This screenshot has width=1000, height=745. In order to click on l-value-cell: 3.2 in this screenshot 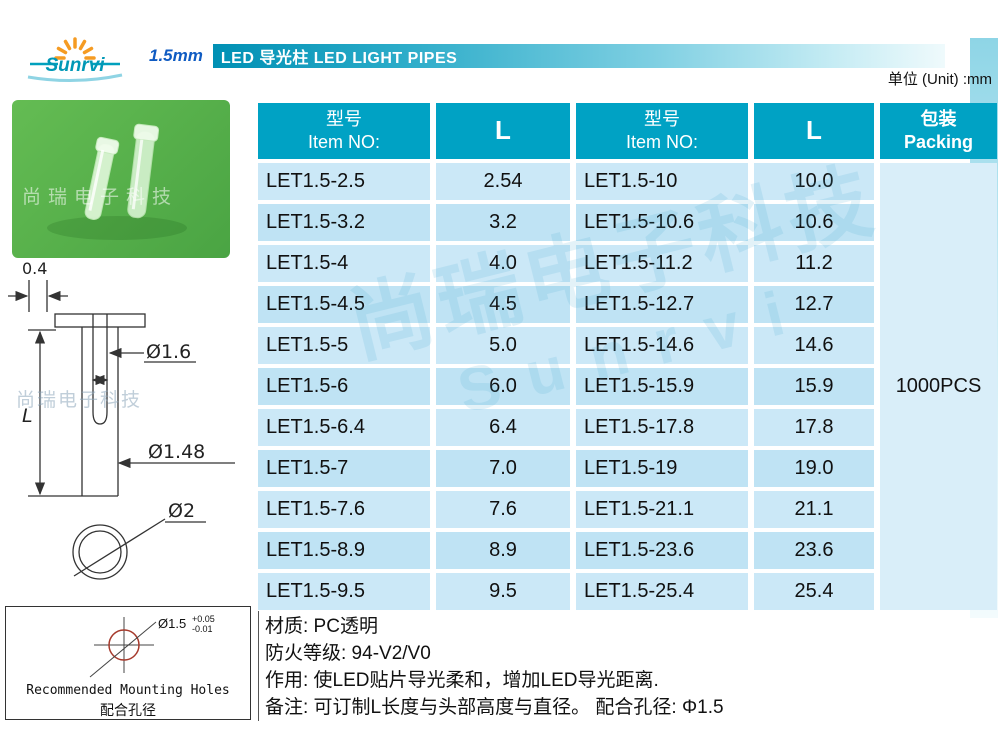, I will do `click(503, 222)`.